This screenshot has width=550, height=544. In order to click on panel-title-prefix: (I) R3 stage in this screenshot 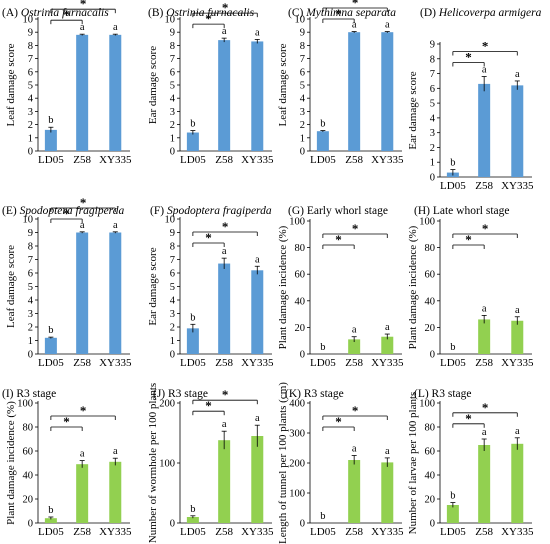, I will do `click(29, 394)`.